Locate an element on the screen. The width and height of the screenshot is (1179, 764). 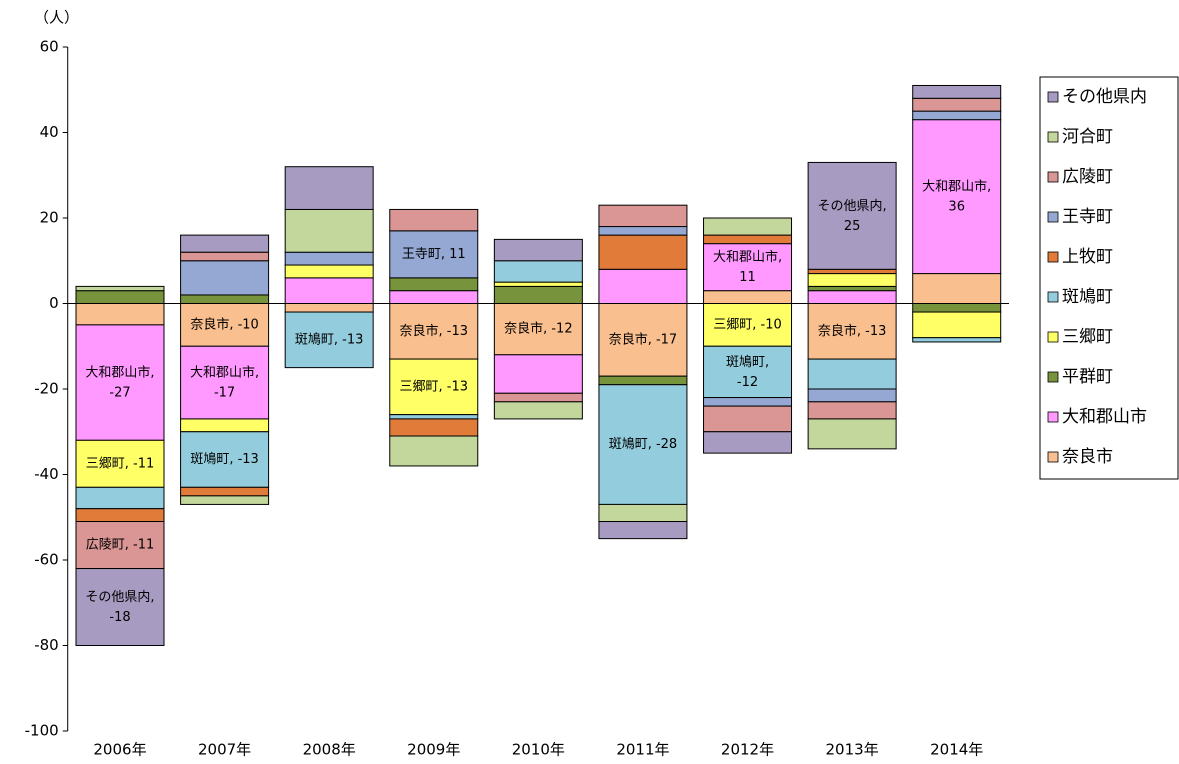
x-tick-label: 2011年 is located at coordinates (642, 750).